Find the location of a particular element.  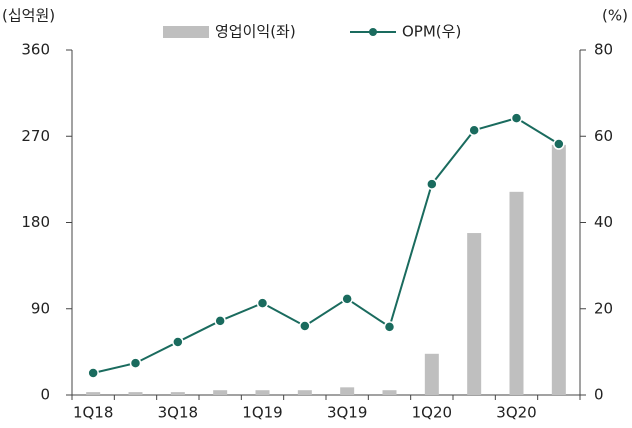

y2-tick-label: 20 is located at coordinates (603, 308).